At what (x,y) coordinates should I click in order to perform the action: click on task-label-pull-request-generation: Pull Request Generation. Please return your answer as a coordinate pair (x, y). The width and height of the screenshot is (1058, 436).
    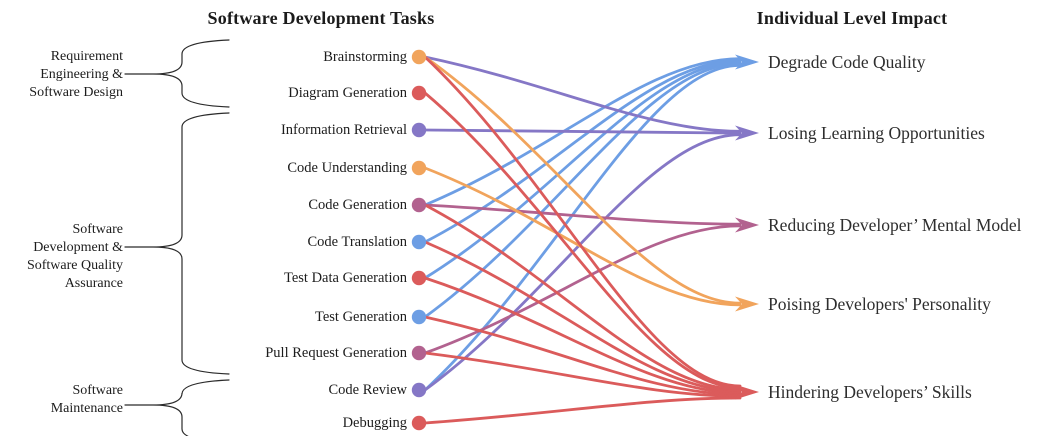
    Looking at the image, I should click on (336, 353).